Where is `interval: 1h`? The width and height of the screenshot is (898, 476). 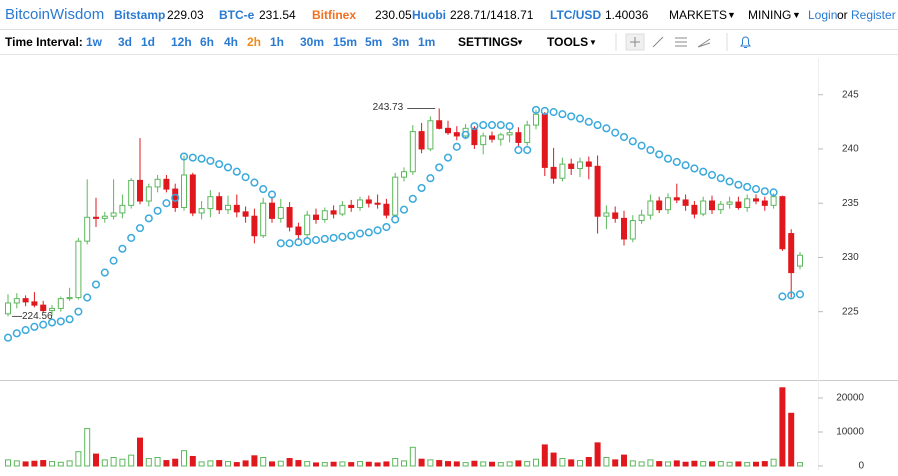
interval: 1h is located at coordinates (277, 42).